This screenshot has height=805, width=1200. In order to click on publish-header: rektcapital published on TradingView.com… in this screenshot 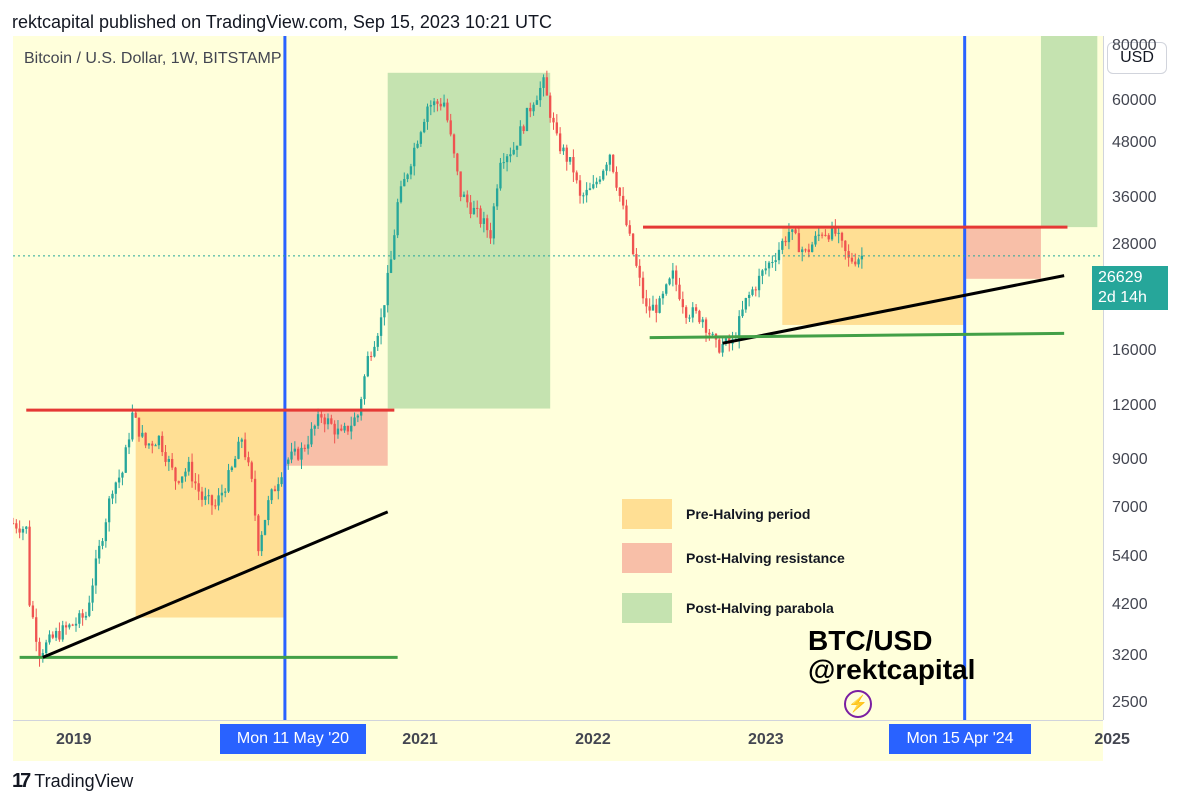, I will do `click(282, 22)`.